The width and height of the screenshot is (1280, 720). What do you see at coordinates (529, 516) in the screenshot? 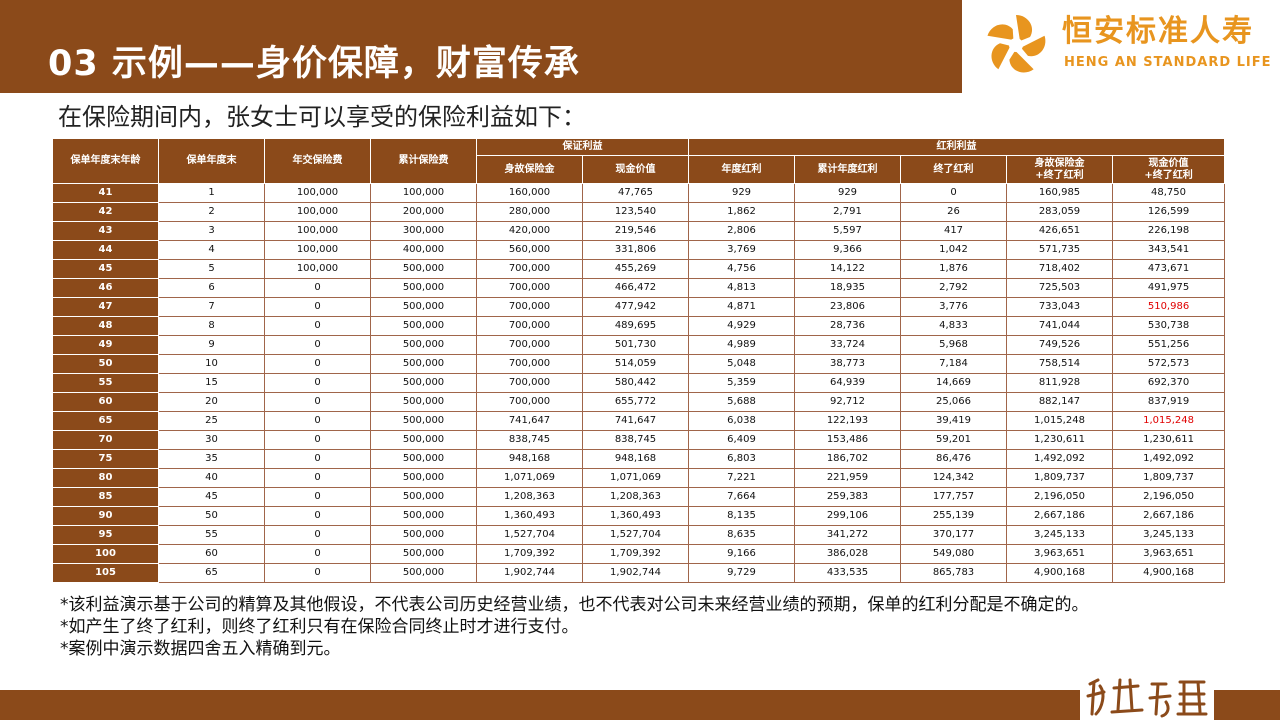
I see `cell-death-benefit: 1,360,493` at bounding box center [529, 516].